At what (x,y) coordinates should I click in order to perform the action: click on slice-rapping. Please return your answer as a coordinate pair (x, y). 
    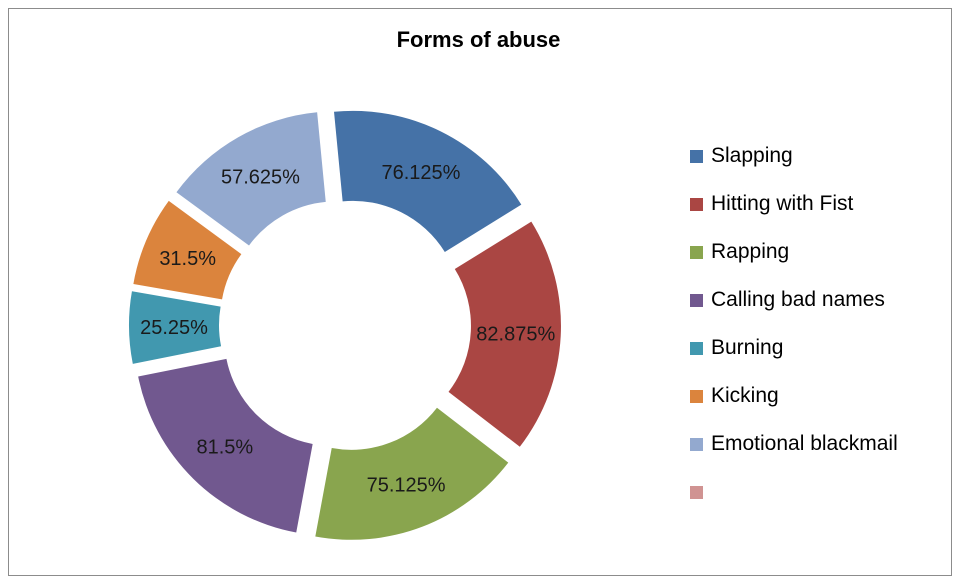
    Looking at the image, I should click on (412, 473).